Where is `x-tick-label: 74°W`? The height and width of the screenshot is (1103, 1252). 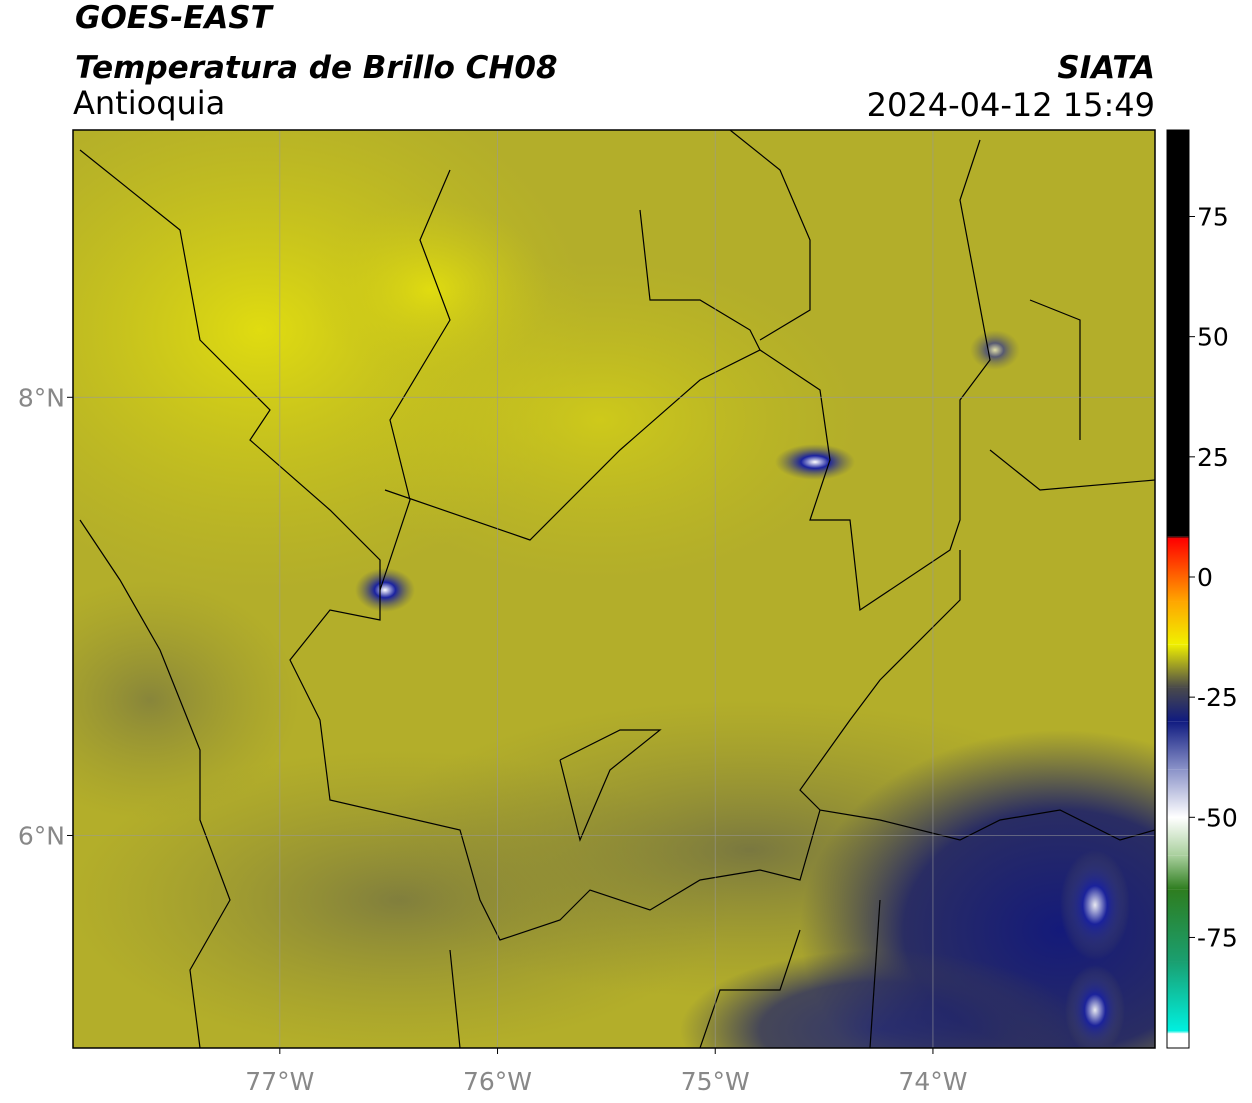 x-tick-label: 74°W is located at coordinates (932, 1081).